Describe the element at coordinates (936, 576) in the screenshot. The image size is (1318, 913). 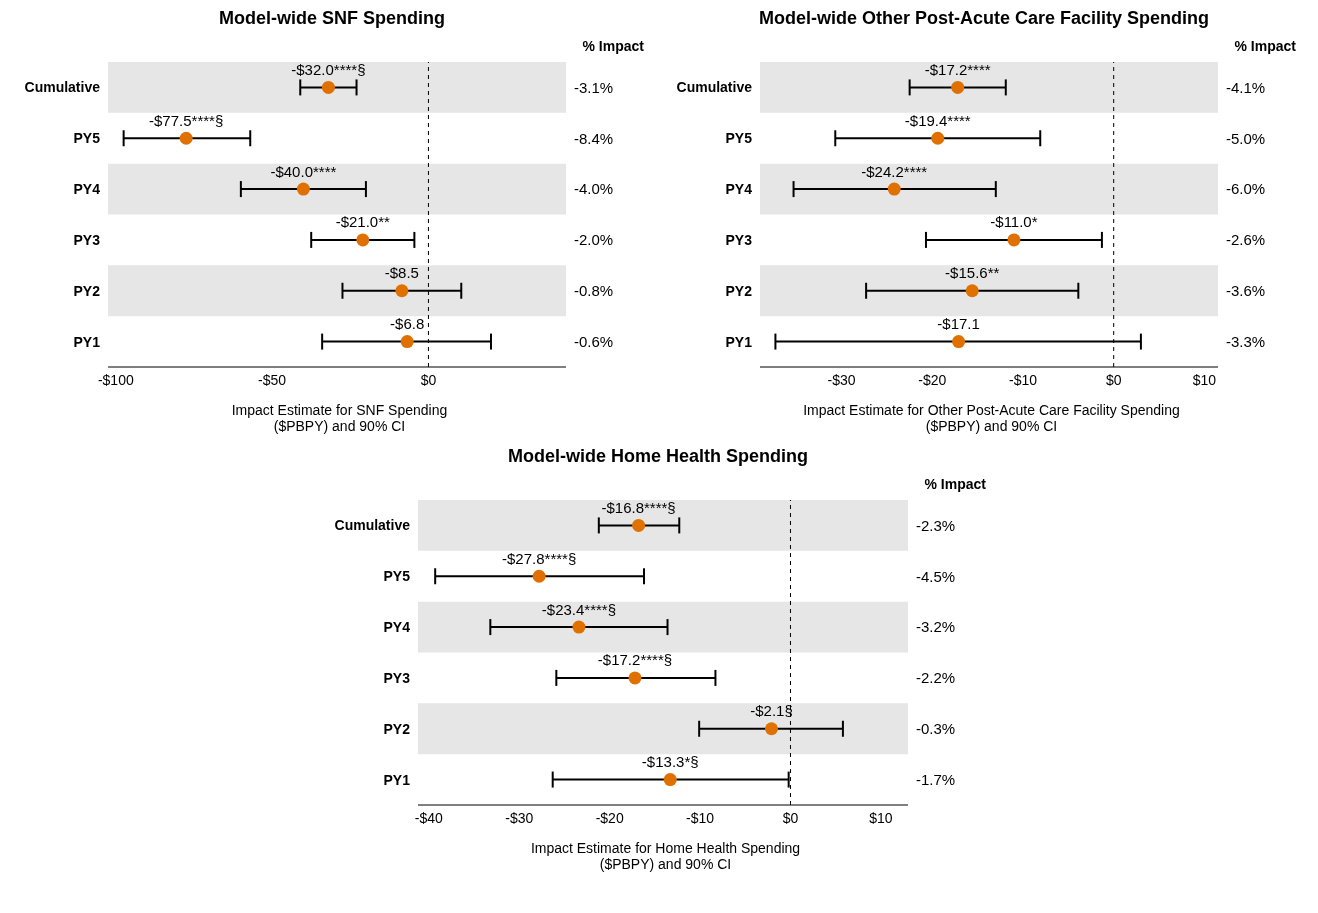
I see `text: -4.5%` at that location.